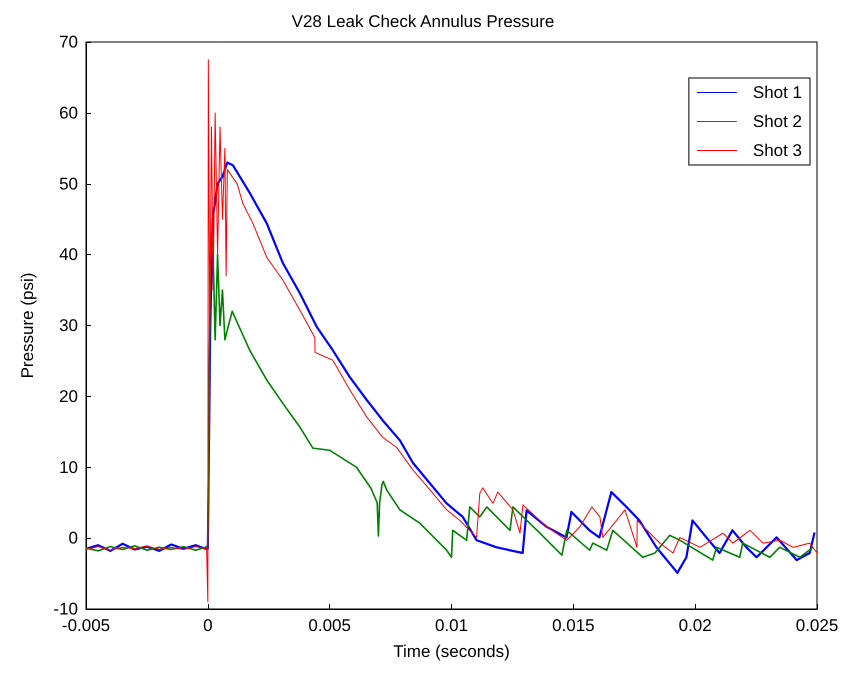 The image size is (846, 679). What do you see at coordinates (27, 325) in the screenshot?
I see `y-axis-title: Pressure (psi)` at bounding box center [27, 325].